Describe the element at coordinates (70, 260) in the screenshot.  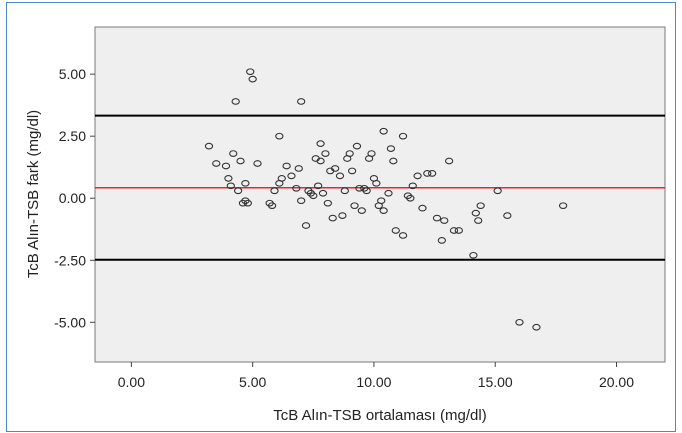
I see `y-tick-label: -2.50` at that location.